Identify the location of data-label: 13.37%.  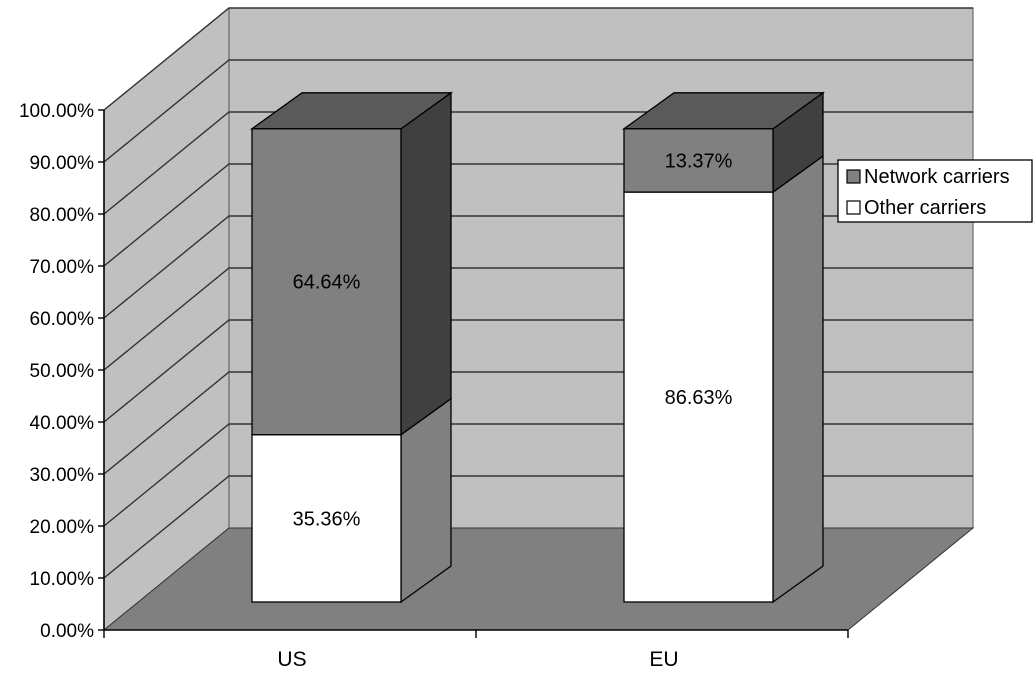
(699, 161).